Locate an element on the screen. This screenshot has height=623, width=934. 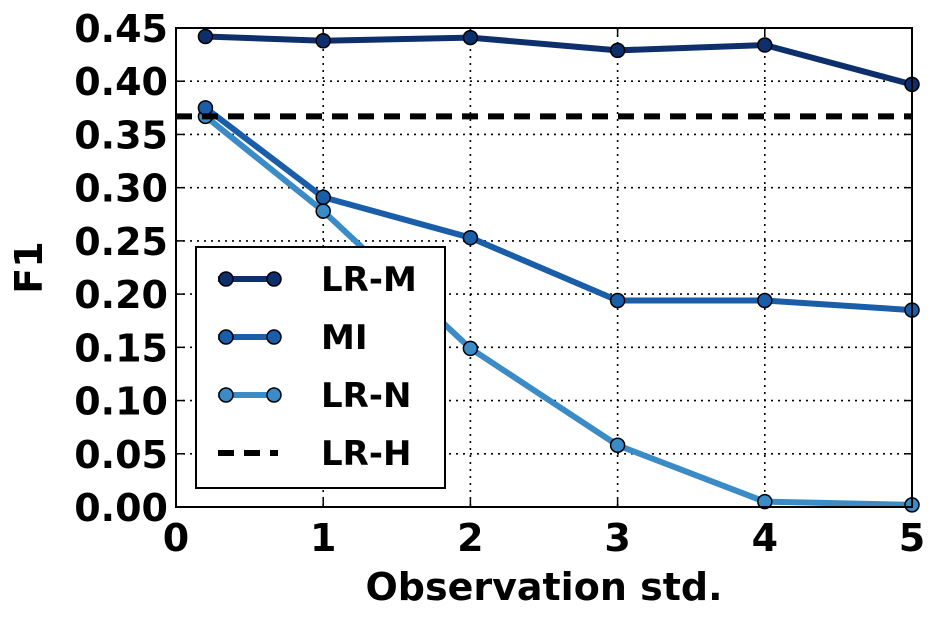
y-tick-label: 0.45 is located at coordinates (121, 29).